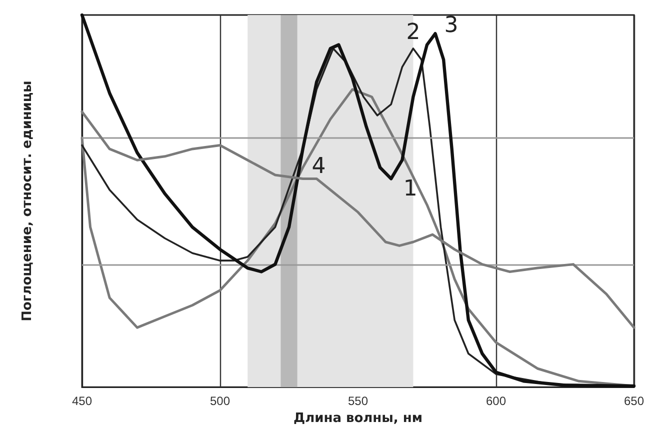 Image resolution: width=654 pixels, height=430 pixels. What do you see at coordinates (220, 401) in the screenshot?
I see `x-tick-label: 500` at bounding box center [220, 401].